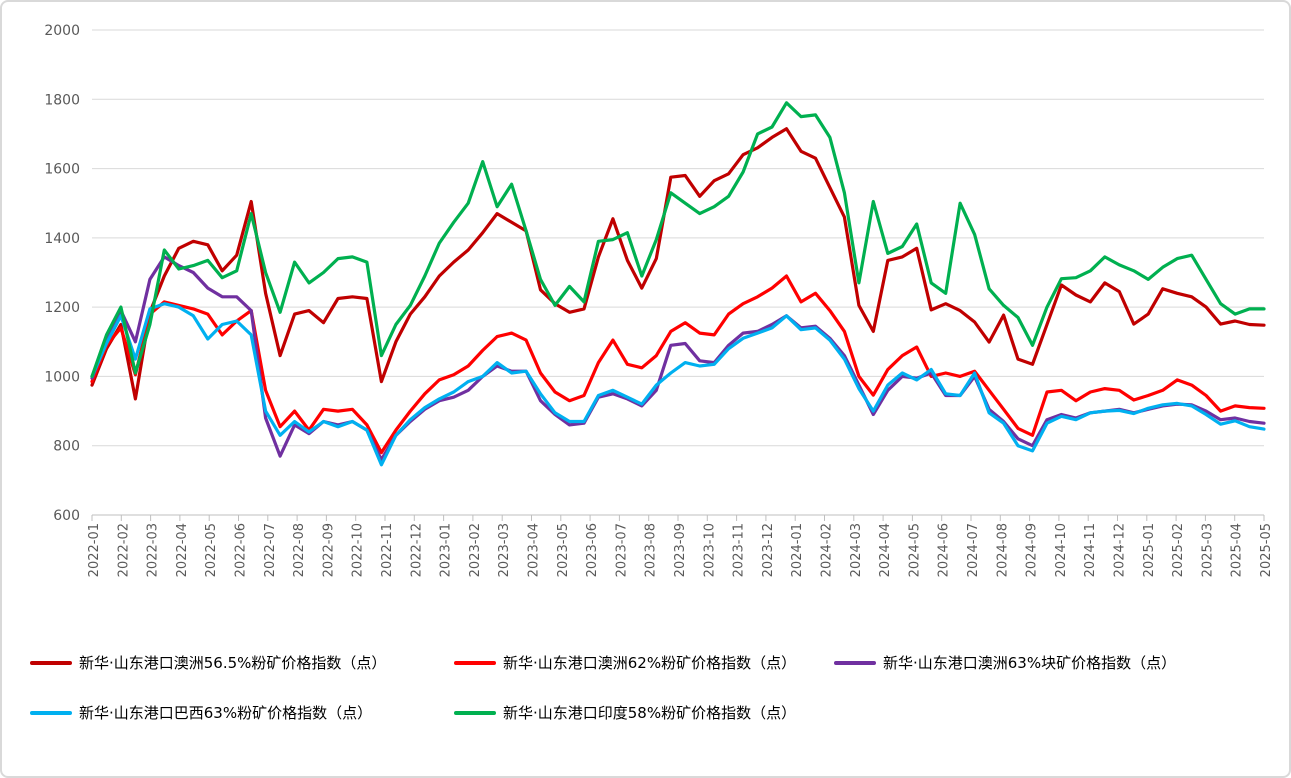 The image size is (1291, 778). Describe the element at coordinates (328, 550) in the screenshot. I see `x-axis-tick-label: 2022-09` at that location.